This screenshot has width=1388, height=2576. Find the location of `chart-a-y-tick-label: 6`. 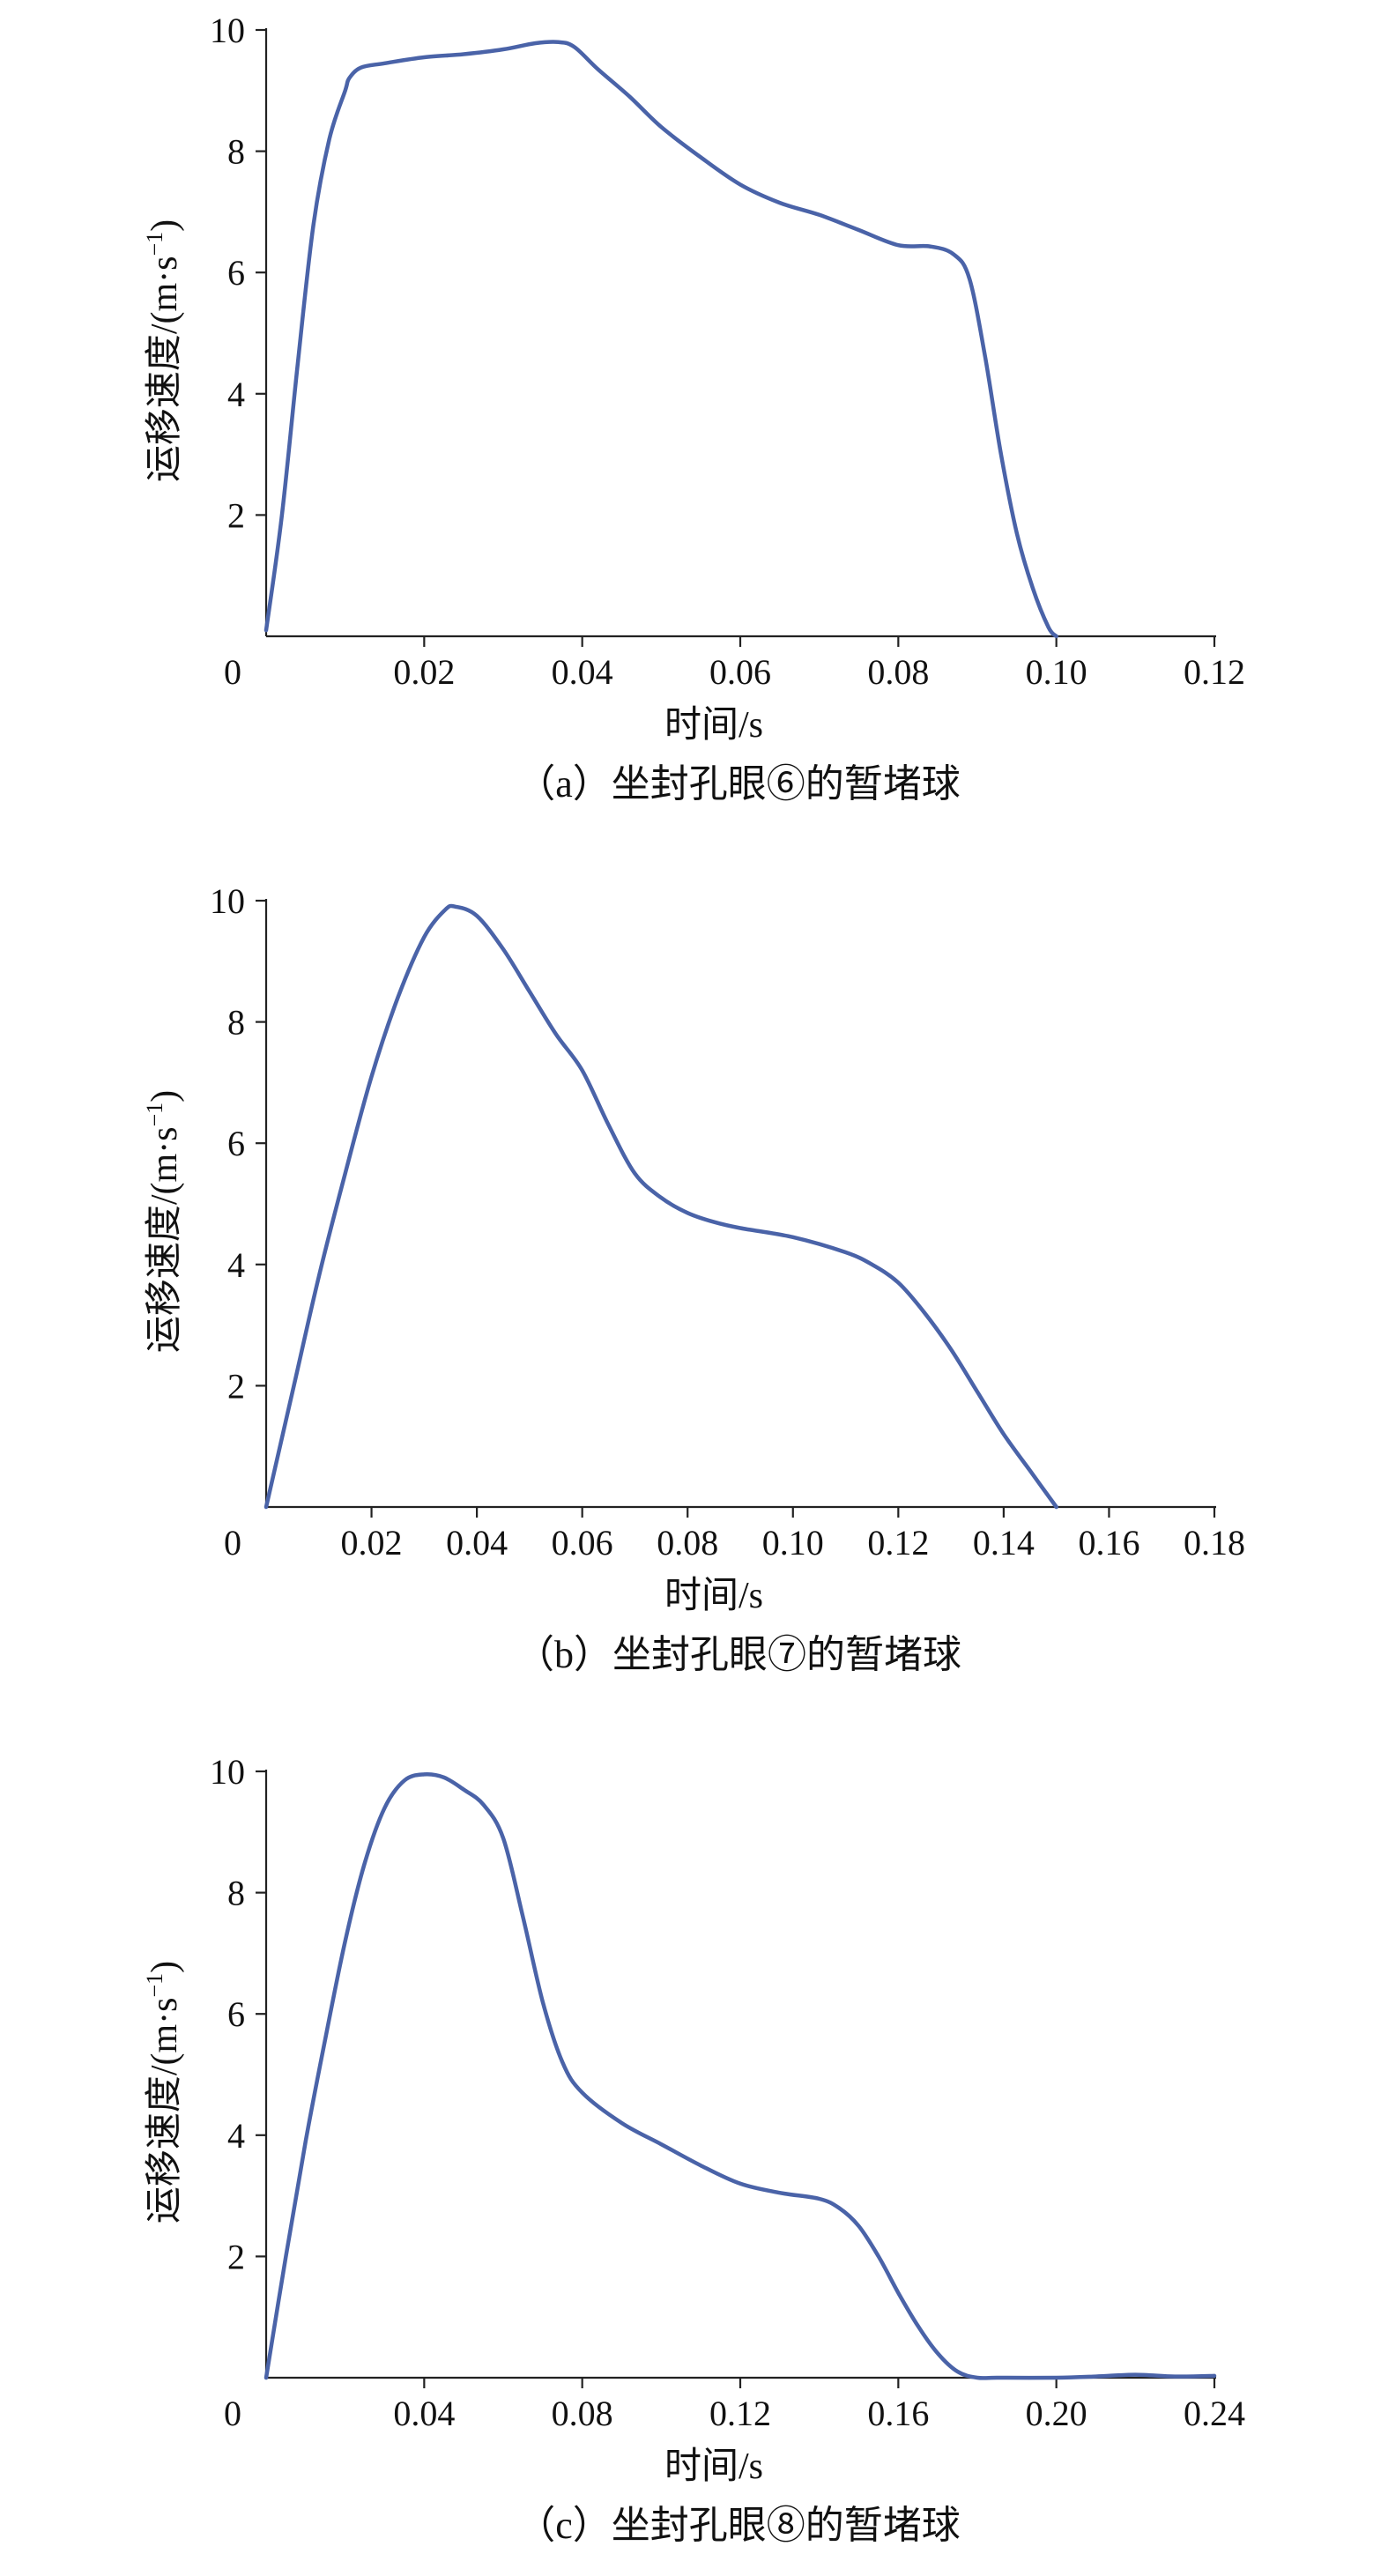

chart-a-y-tick-label: 6 is located at coordinates (236, 273).